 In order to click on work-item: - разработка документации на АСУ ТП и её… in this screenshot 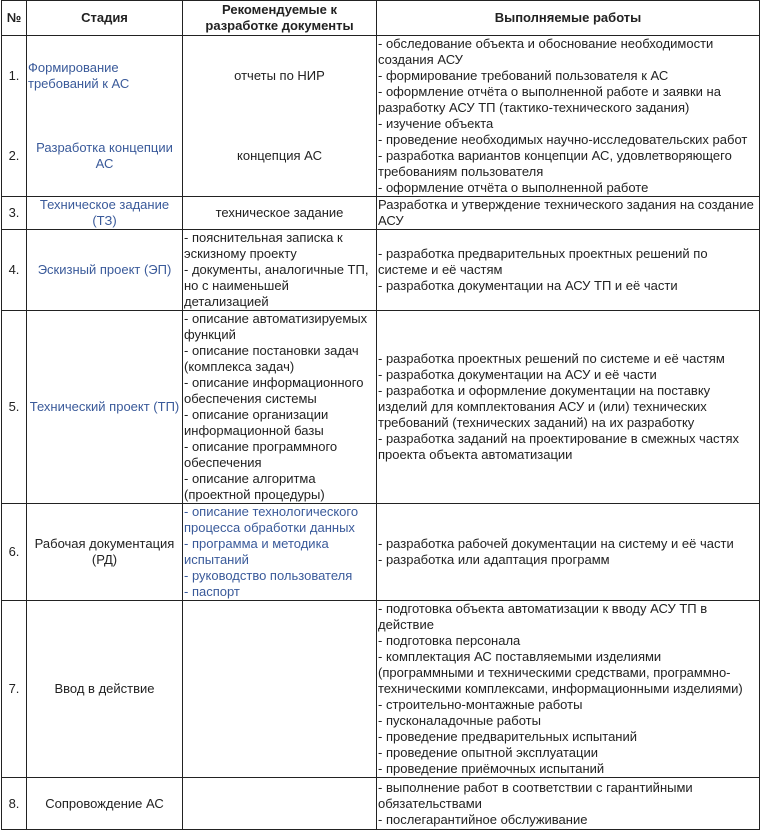, I will do `click(528, 285)`.